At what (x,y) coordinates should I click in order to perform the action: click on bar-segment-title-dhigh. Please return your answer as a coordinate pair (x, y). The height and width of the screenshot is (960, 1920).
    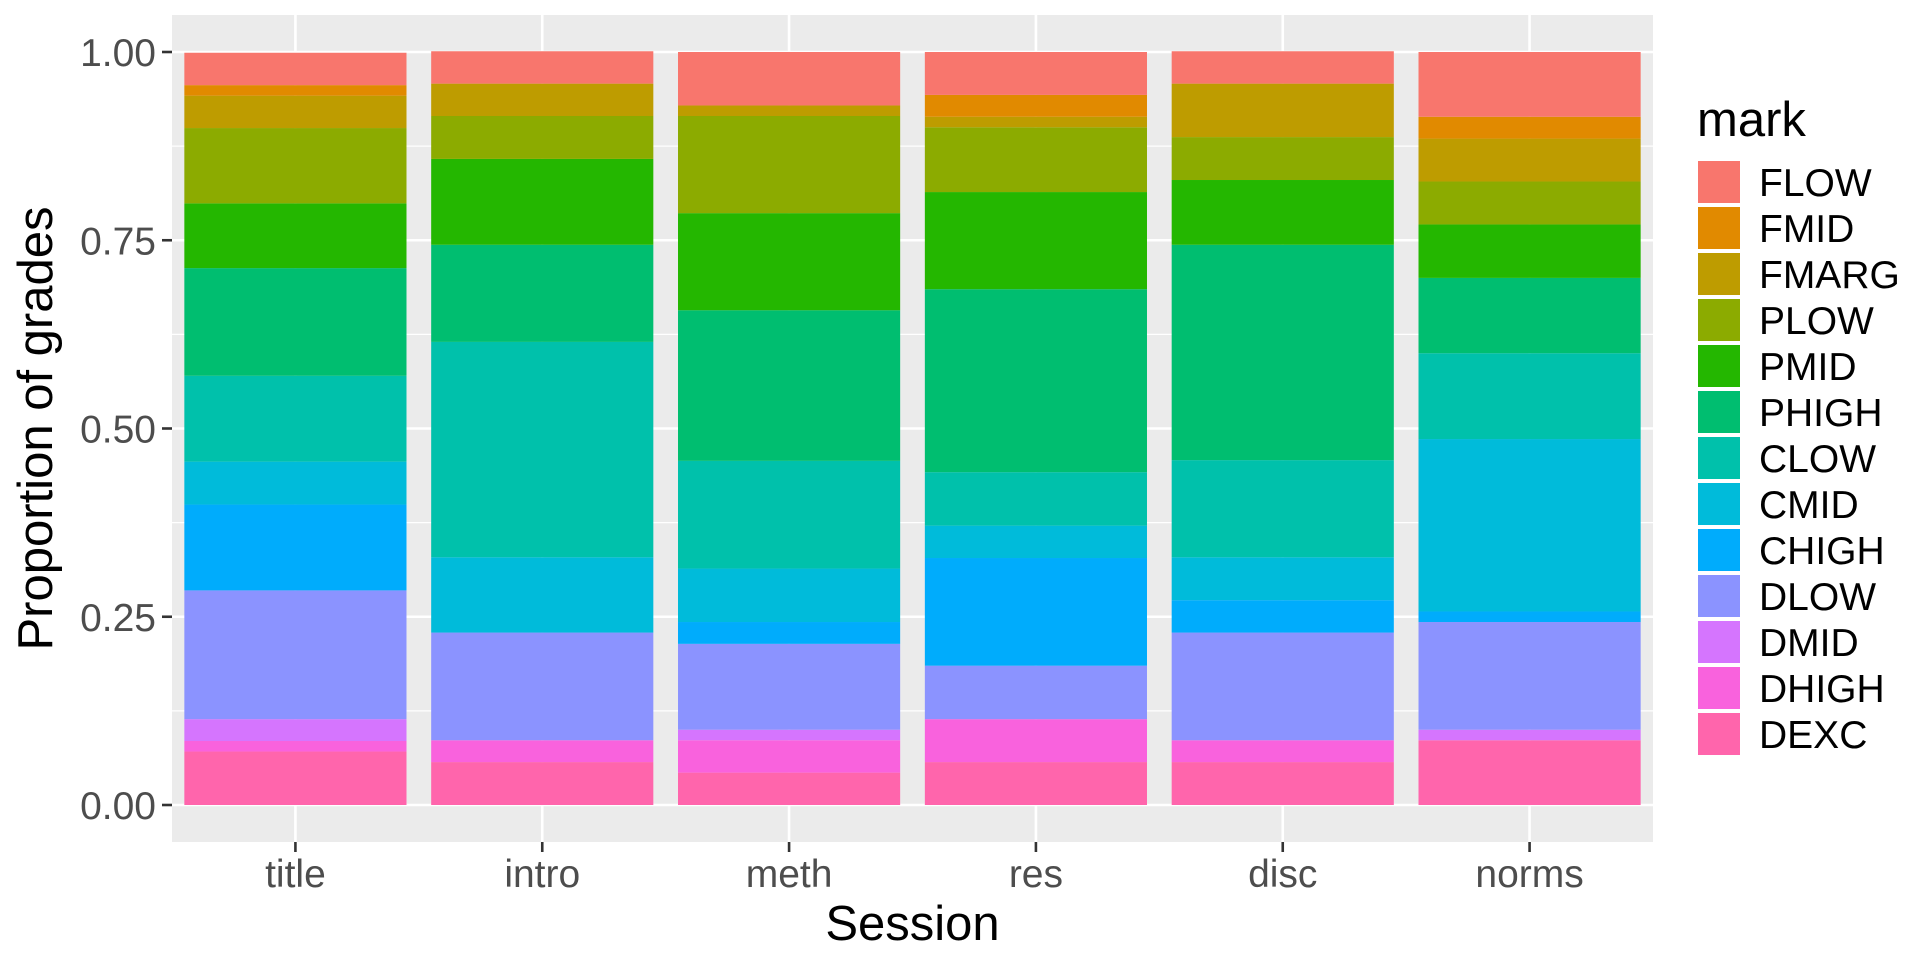
    Looking at the image, I should click on (295, 746).